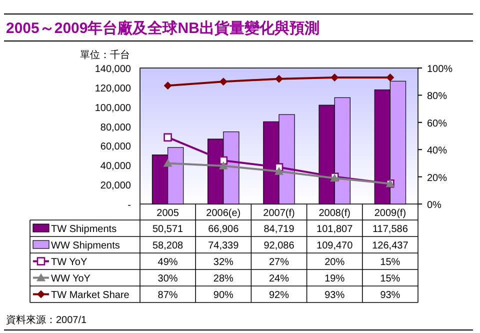  I want to click on legend-label: TW Shipments, so click(84, 229).